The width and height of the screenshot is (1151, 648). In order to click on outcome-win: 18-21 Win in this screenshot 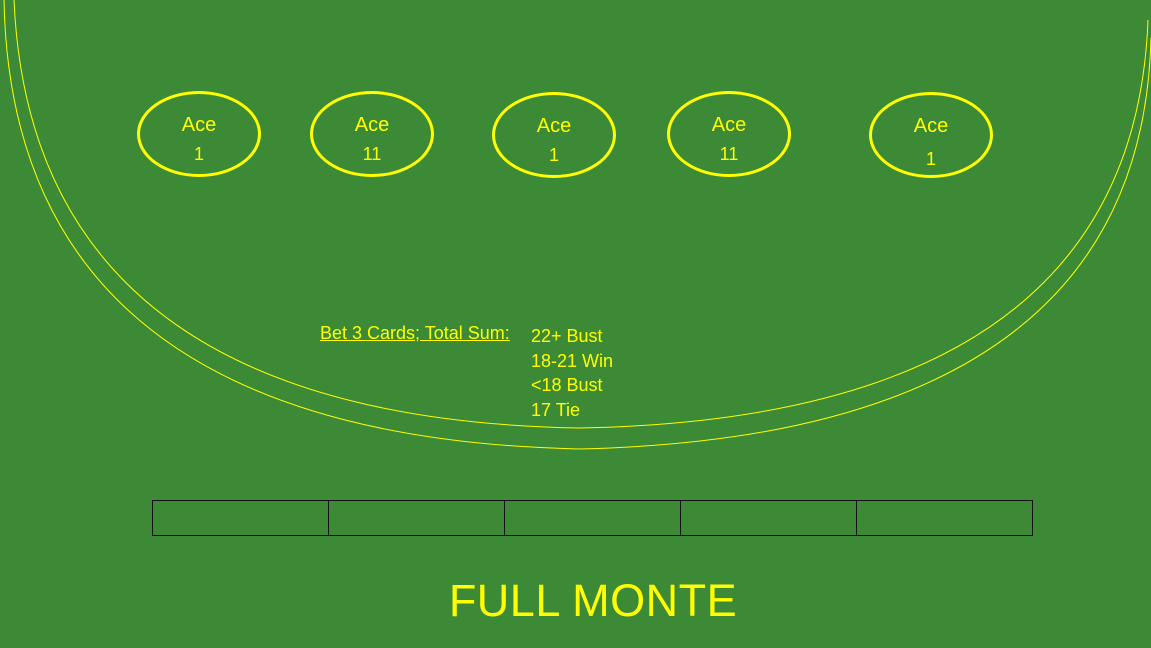, I will do `click(572, 360)`.